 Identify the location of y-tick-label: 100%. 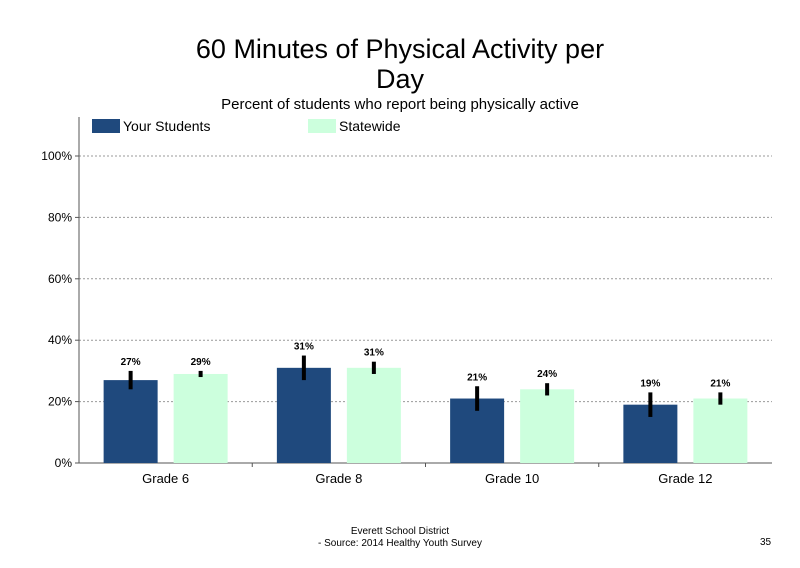
(56, 156).